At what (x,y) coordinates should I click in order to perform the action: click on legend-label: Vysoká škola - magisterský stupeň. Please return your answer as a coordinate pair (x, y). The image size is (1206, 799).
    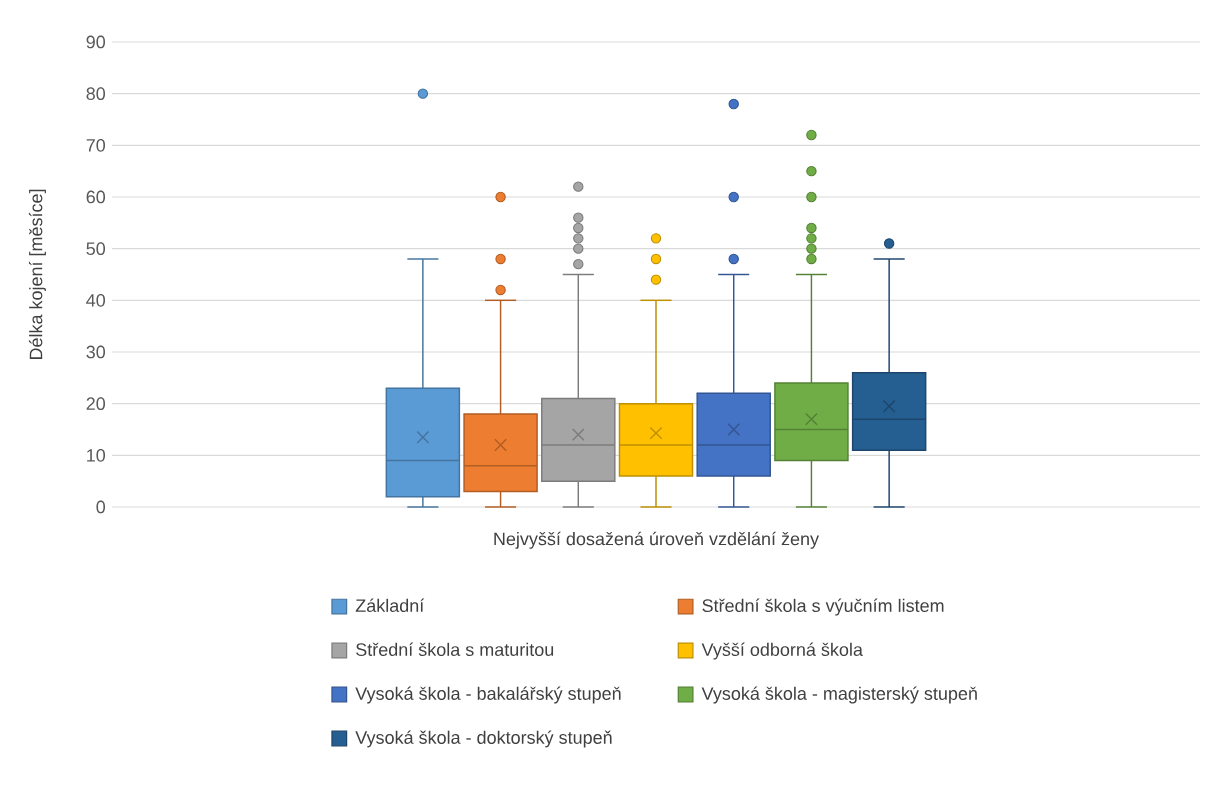
    Looking at the image, I should click on (839, 695).